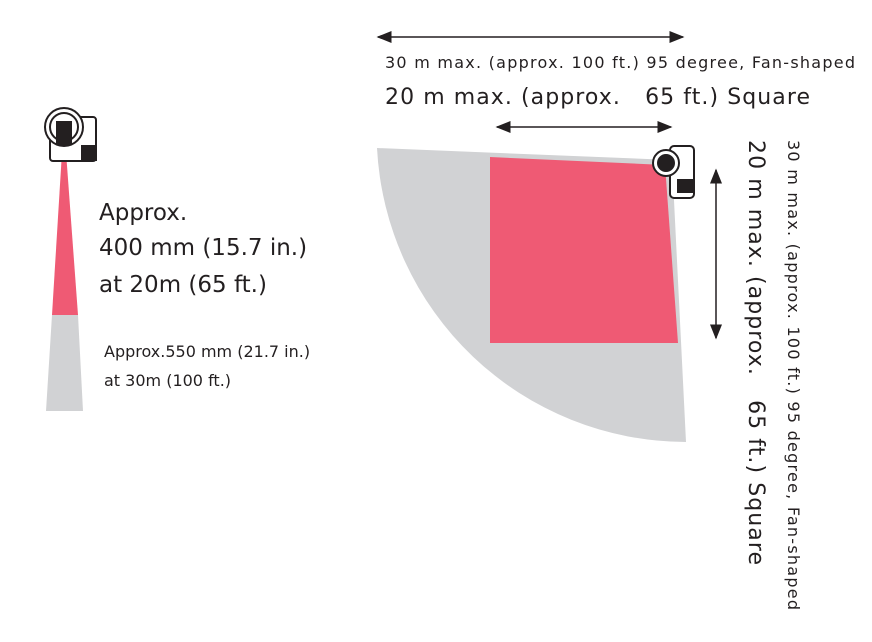 This screenshot has height=642, width=872. I want to click on square-area, so click(584, 250).